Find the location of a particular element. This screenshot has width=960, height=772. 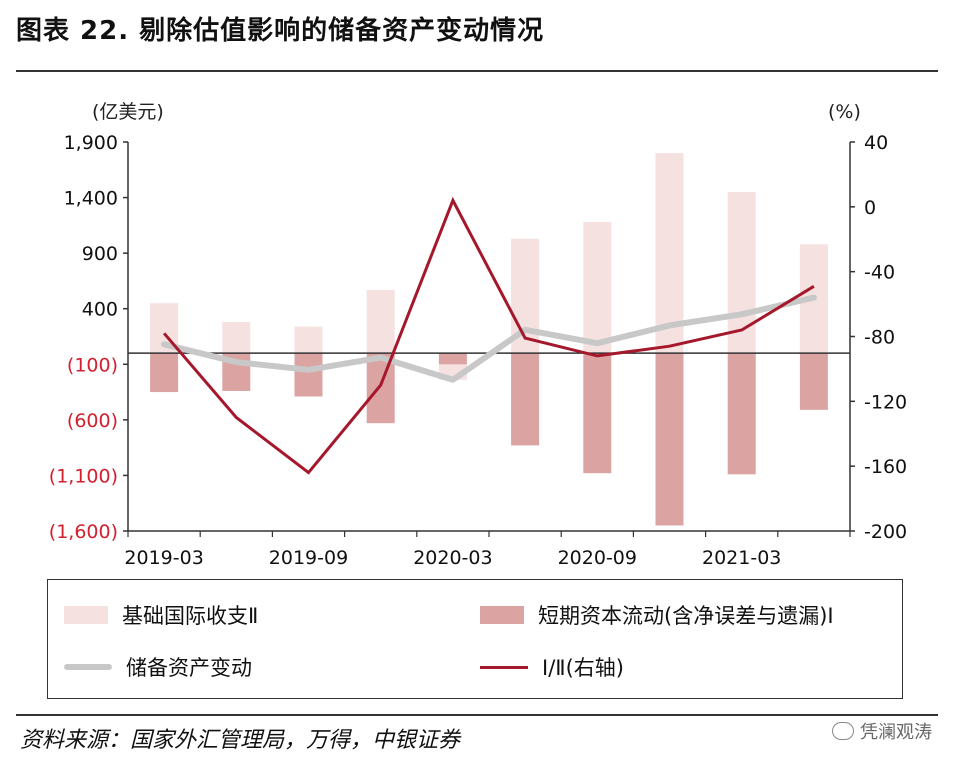

legend-item-reserve: 储备资产变动 is located at coordinates (158, 667).